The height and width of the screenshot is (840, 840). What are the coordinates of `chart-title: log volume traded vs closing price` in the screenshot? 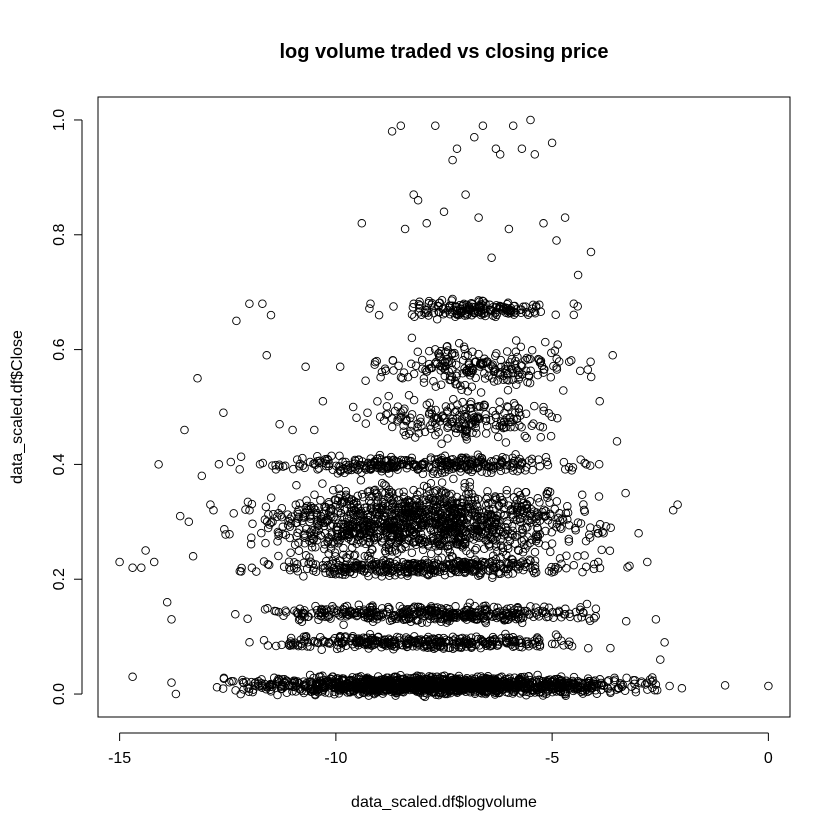 It's located at (444, 52).